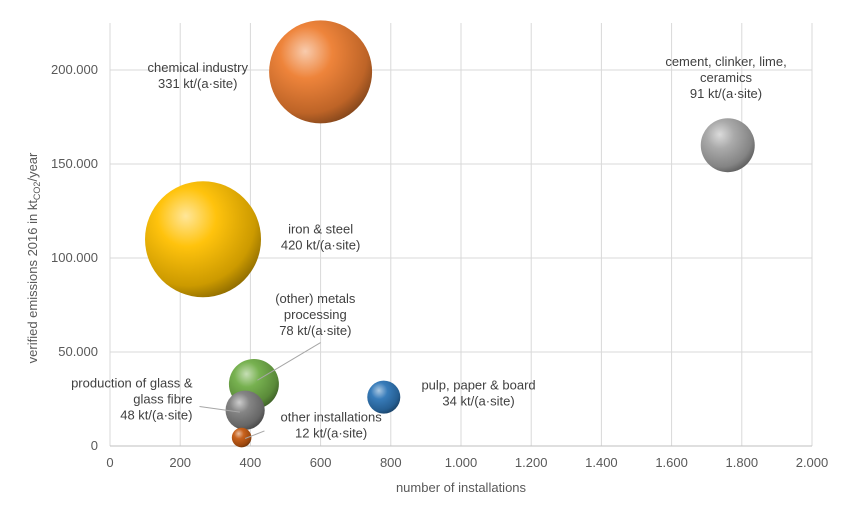 The width and height of the screenshot is (850, 516). What do you see at coordinates (78, 351) in the screenshot?
I see `y-tick-label: 50.000` at bounding box center [78, 351].